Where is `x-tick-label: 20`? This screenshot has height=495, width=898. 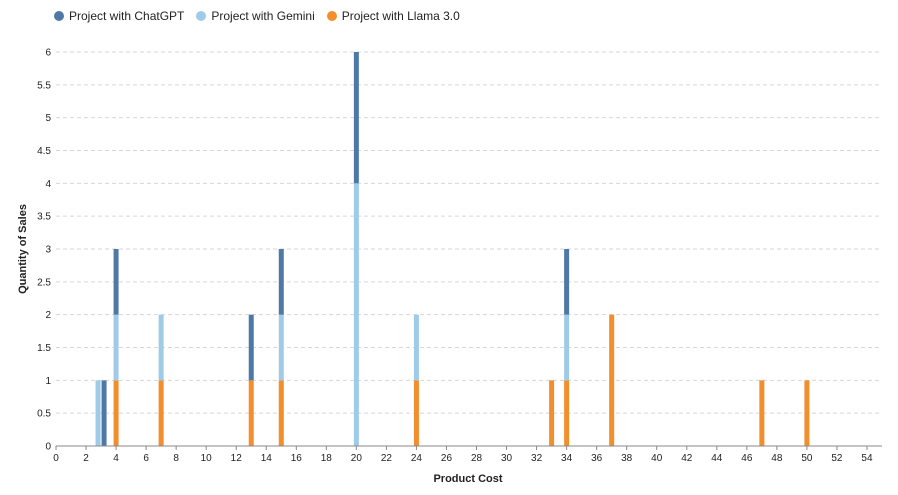 x-tick-label: 20 is located at coordinates (357, 458).